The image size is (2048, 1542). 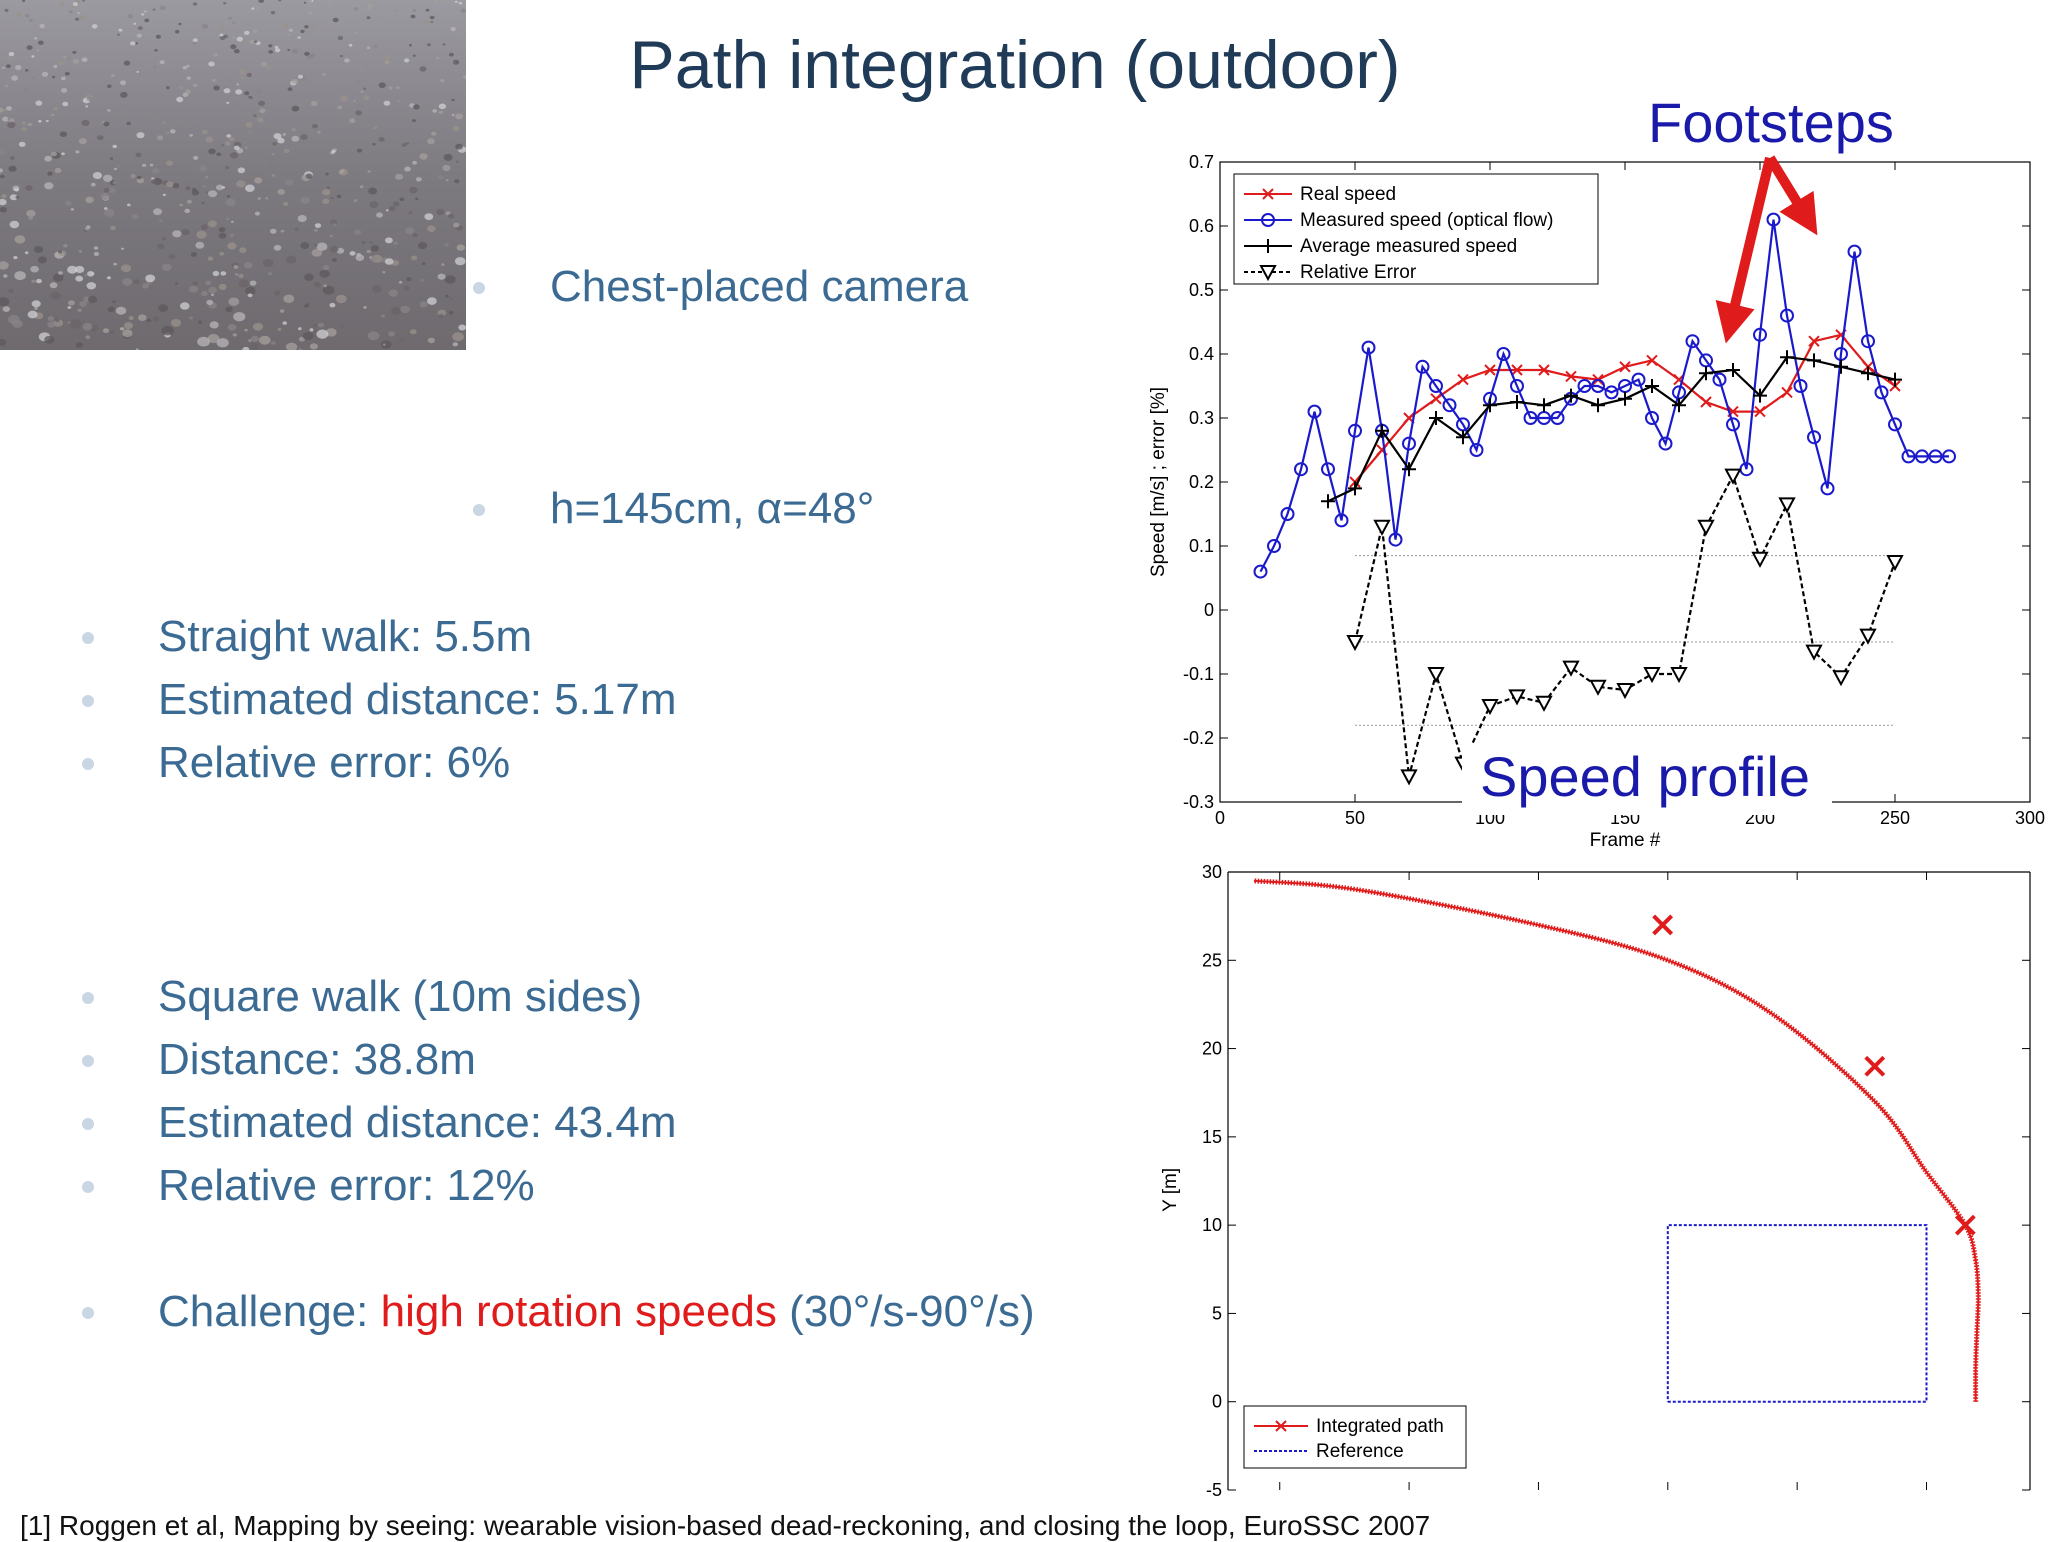 What do you see at coordinates (1895, 818) in the screenshot?
I see `x-tick-label: 250` at bounding box center [1895, 818].